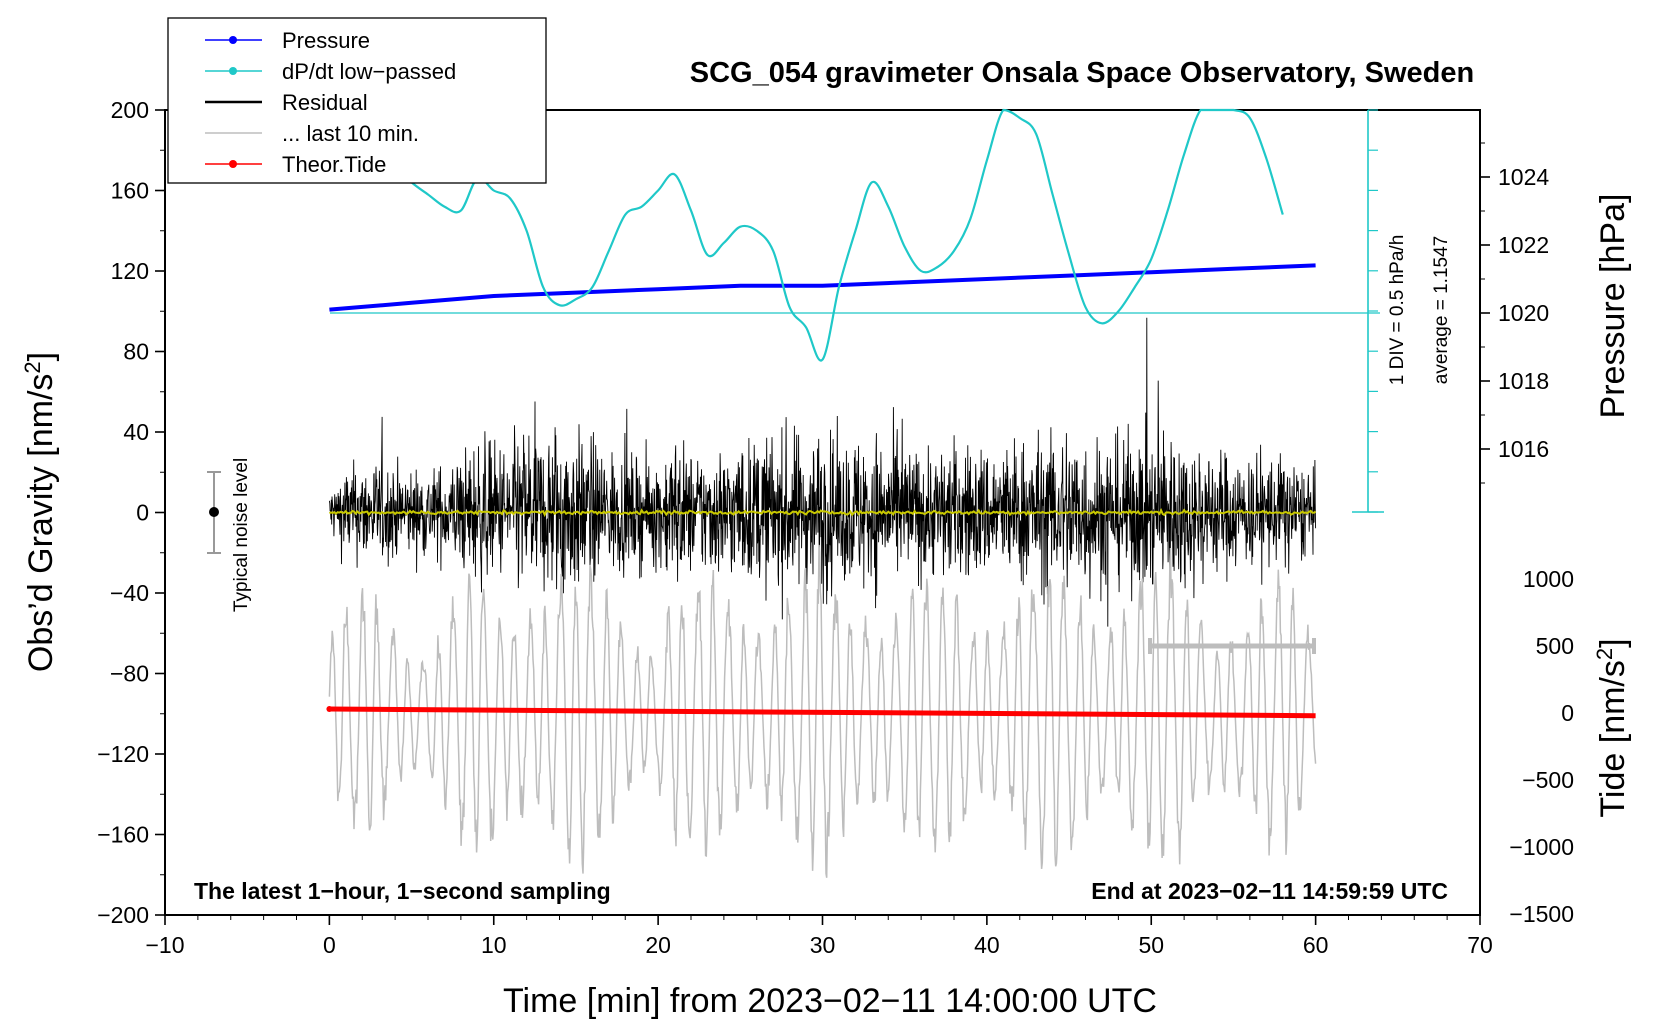 Image resolution: width=1660 pixels, height=1020 pixels. What do you see at coordinates (241, 535) in the screenshot?
I see `noise-label: Typical noise level` at bounding box center [241, 535].